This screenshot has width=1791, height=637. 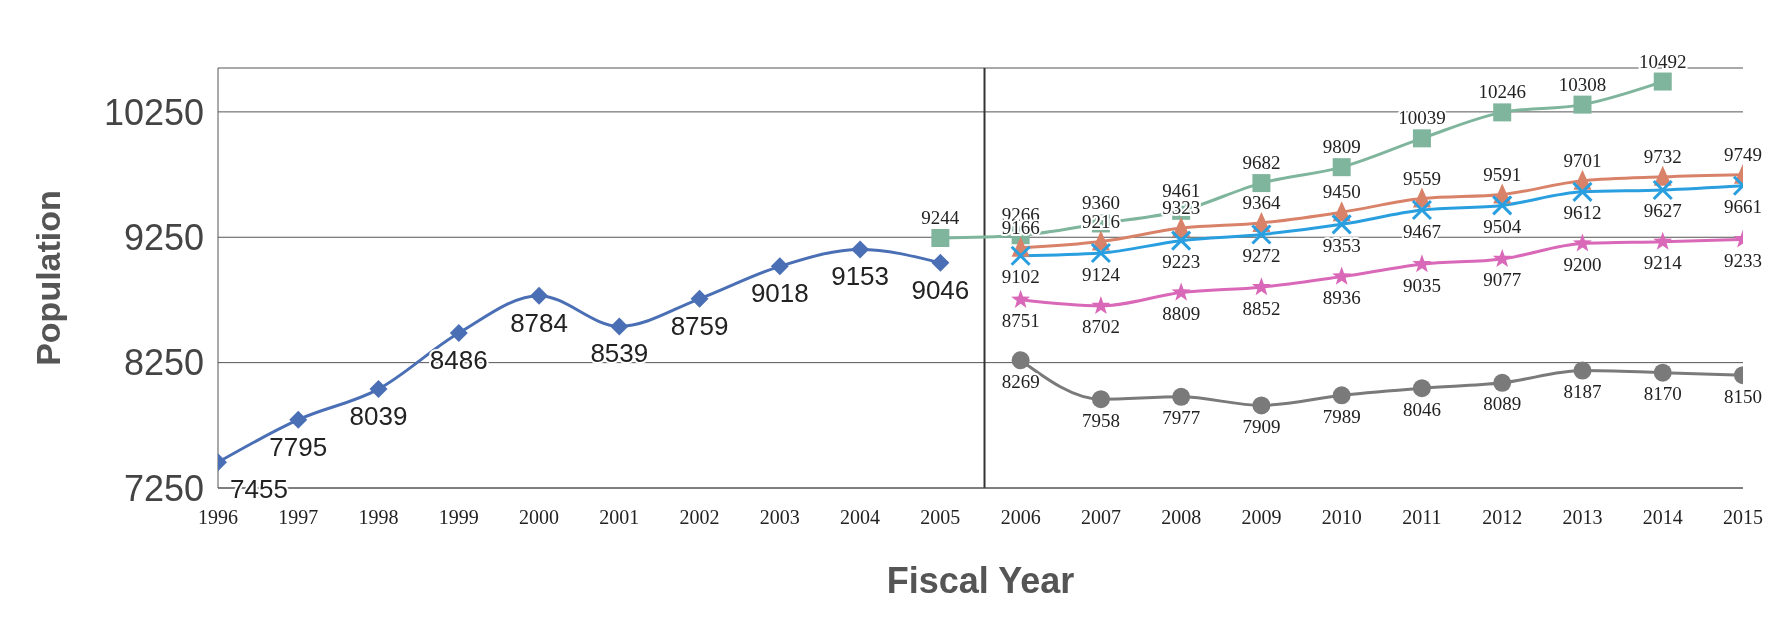 I want to click on data-label: 8759, so click(x=699, y=325).